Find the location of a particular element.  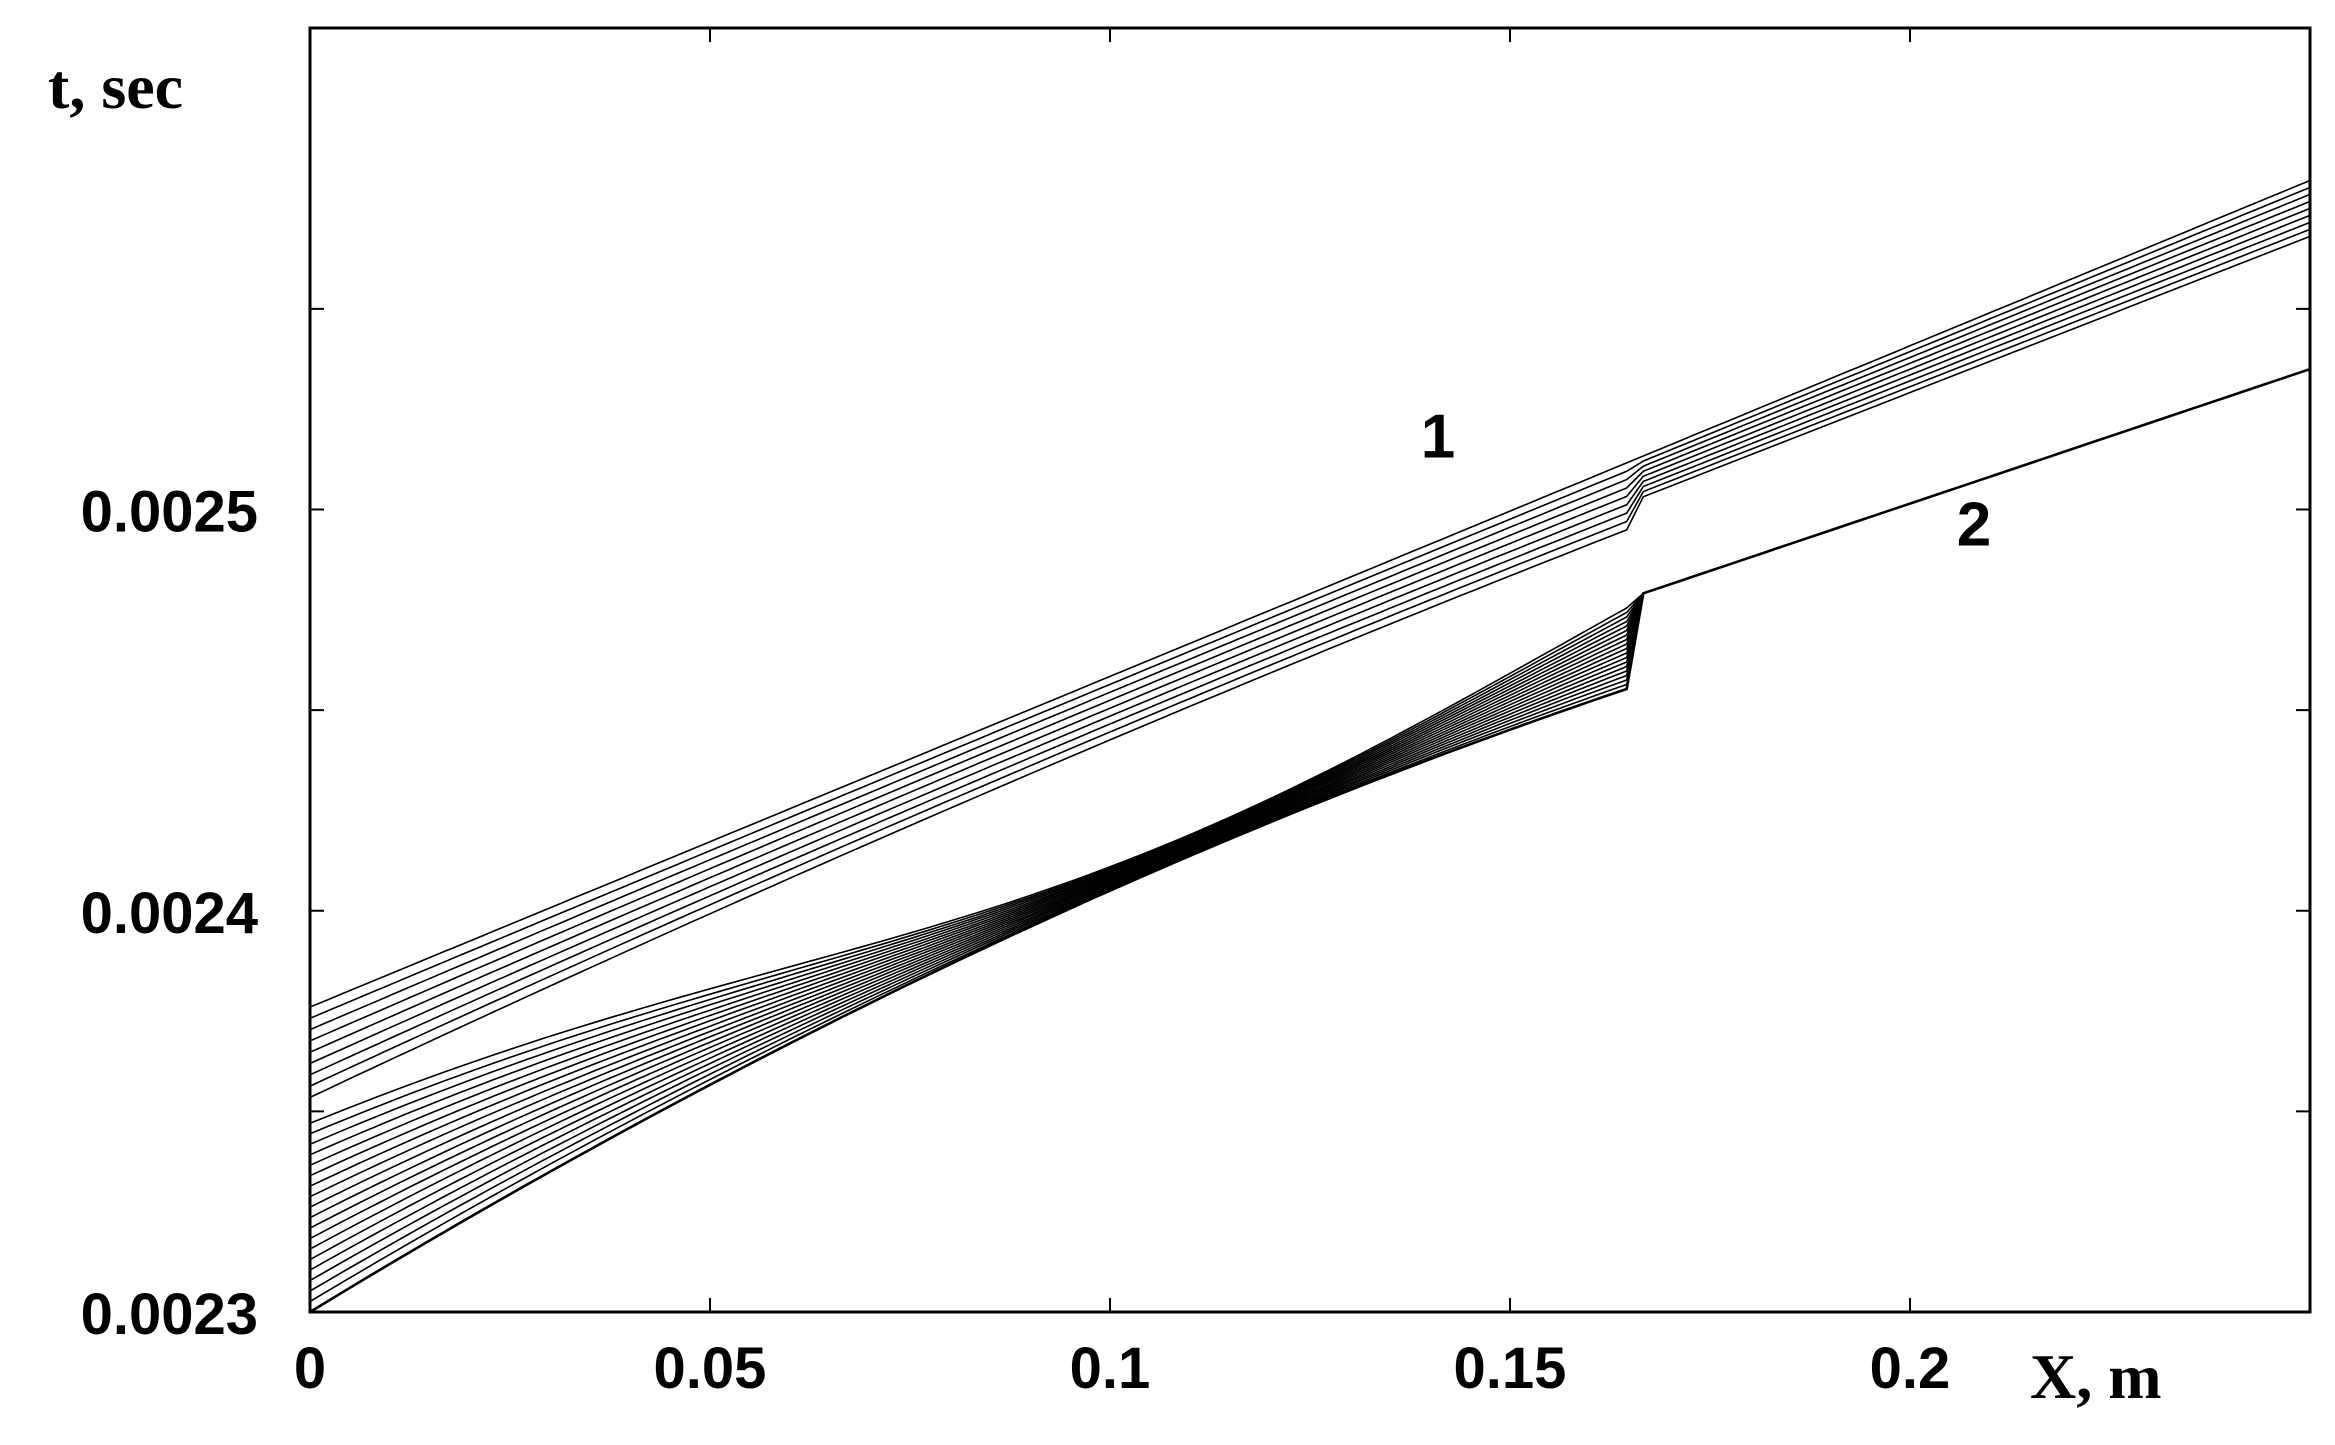

curve-label-2: 2 is located at coordinates (1974, 525).